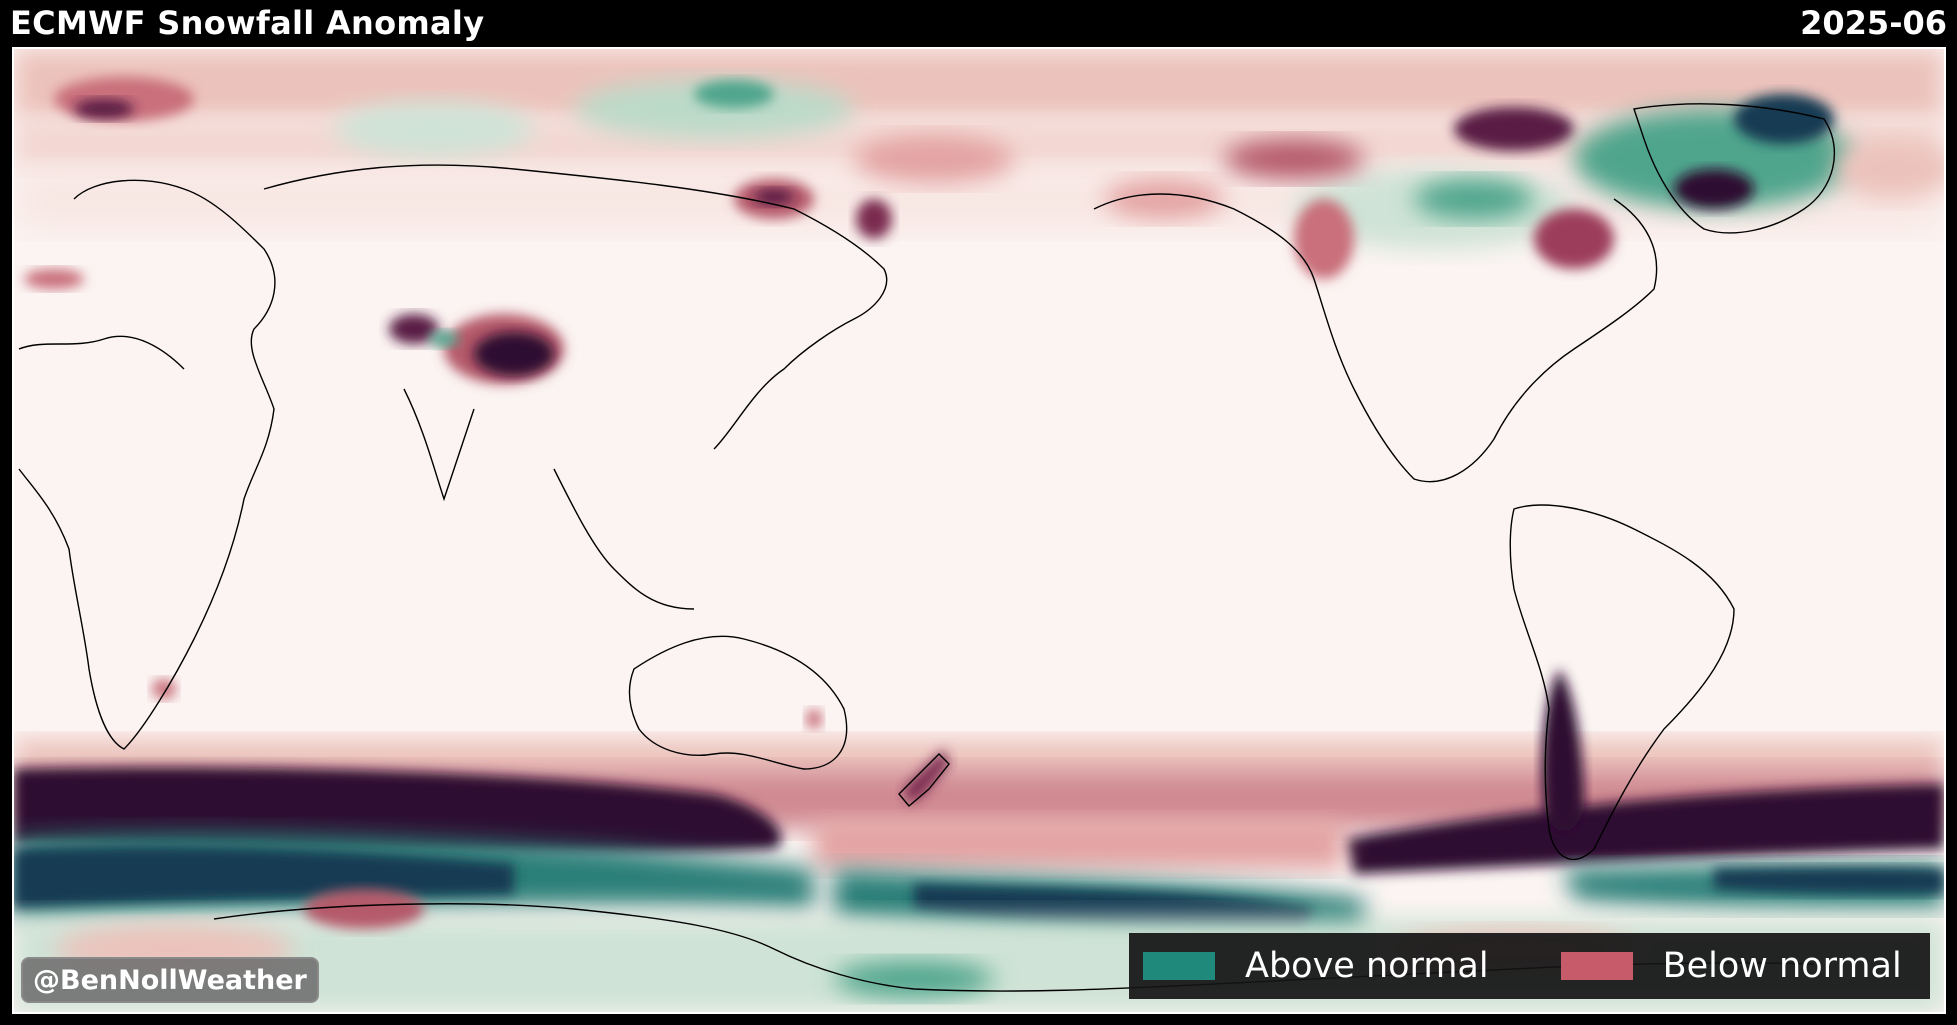 The height and width of the screenshot is (1025, 1957). Describe the element at coordinates (147, 464) in the screenshot. I see `coastline-africa` at that location.